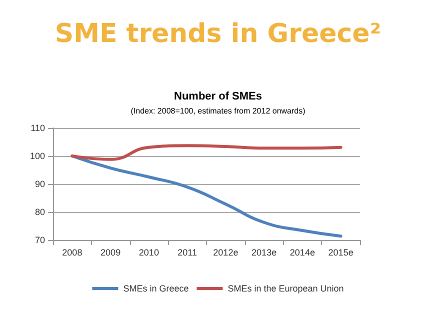 Image resolution: width=436 pixels, height=320 pixels. I want to click on x-tick-label: 2008, so click(72, 253).